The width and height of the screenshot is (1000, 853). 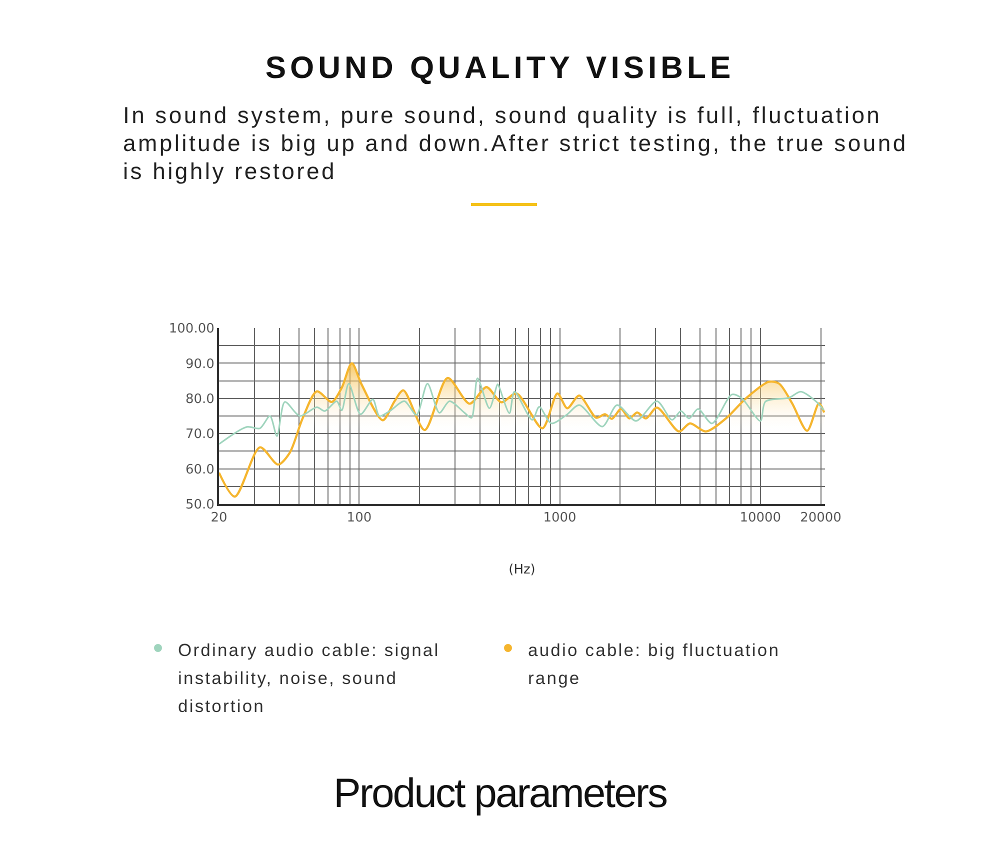 What do you see at coordinates (516, 143) in the screenshot?
I see `chart-subtitle: In sound system, pure sound, sound quality is full, fluctuation amplitude is big up and down.After strict testing, the true sound is highly restored` at bounding box center [516, 143].